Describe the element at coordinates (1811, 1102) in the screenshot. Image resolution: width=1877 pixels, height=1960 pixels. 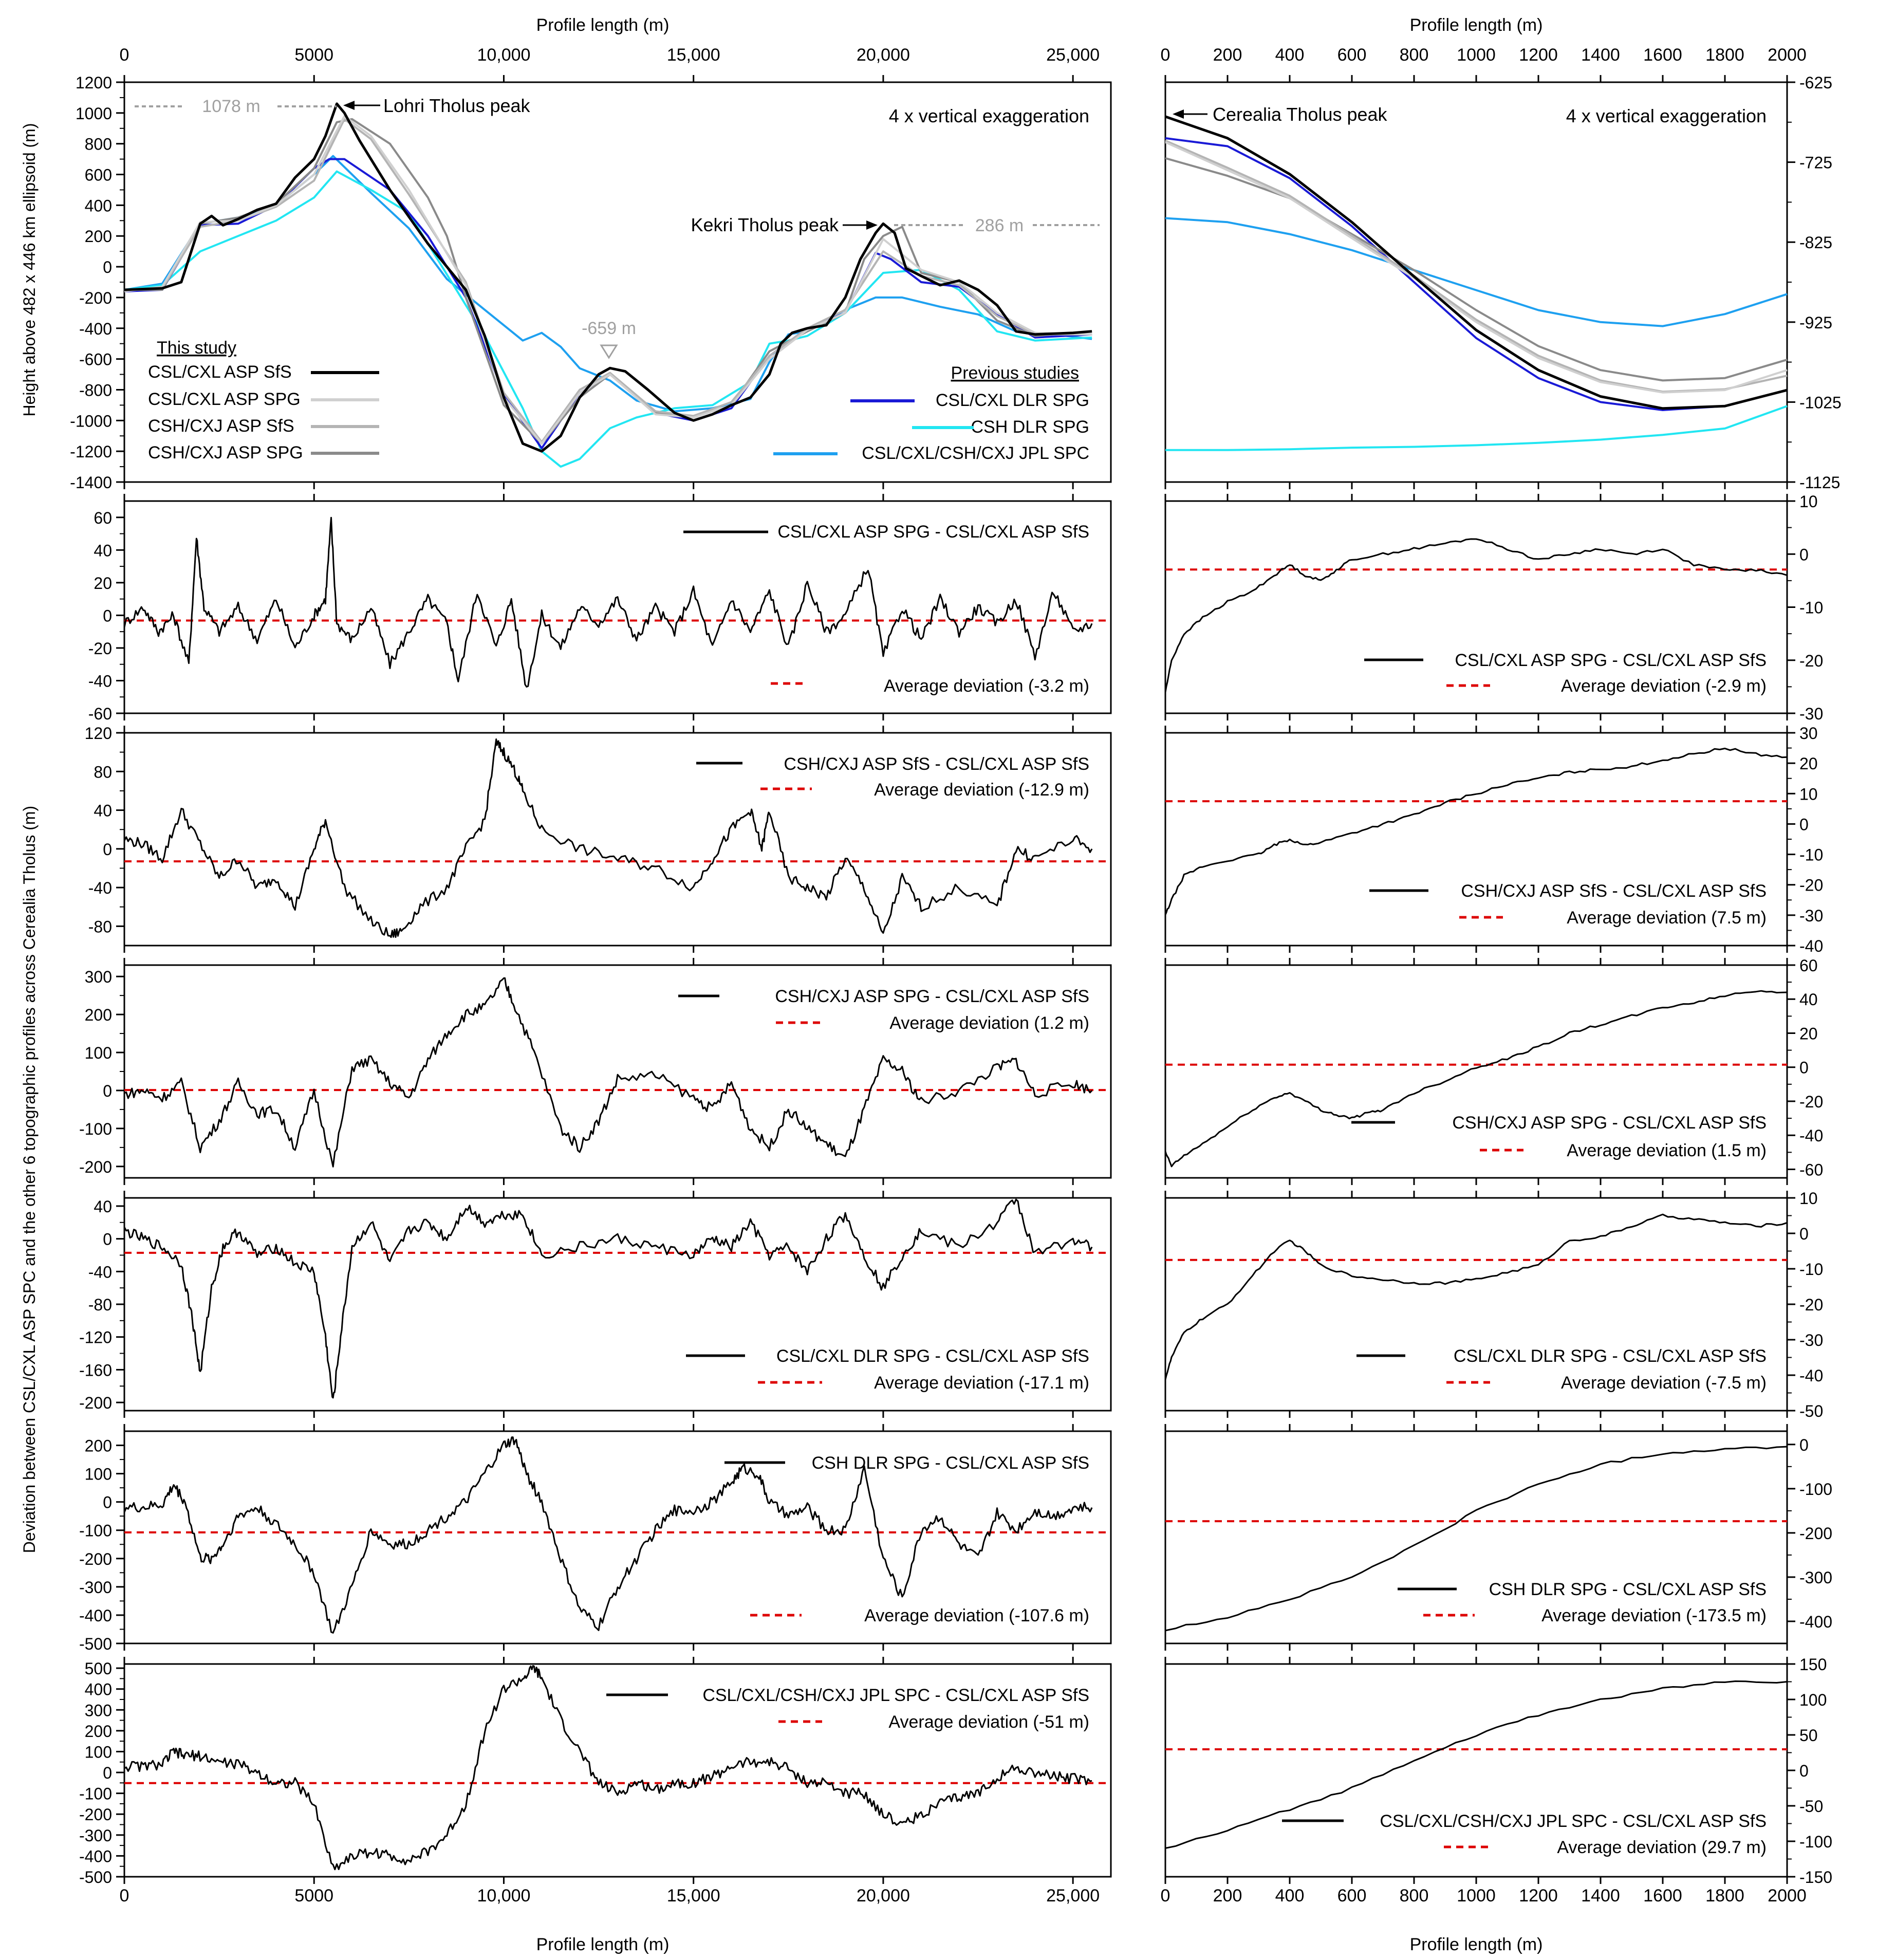
I see `dev3-right-ytick-label-4: -20` at that location.